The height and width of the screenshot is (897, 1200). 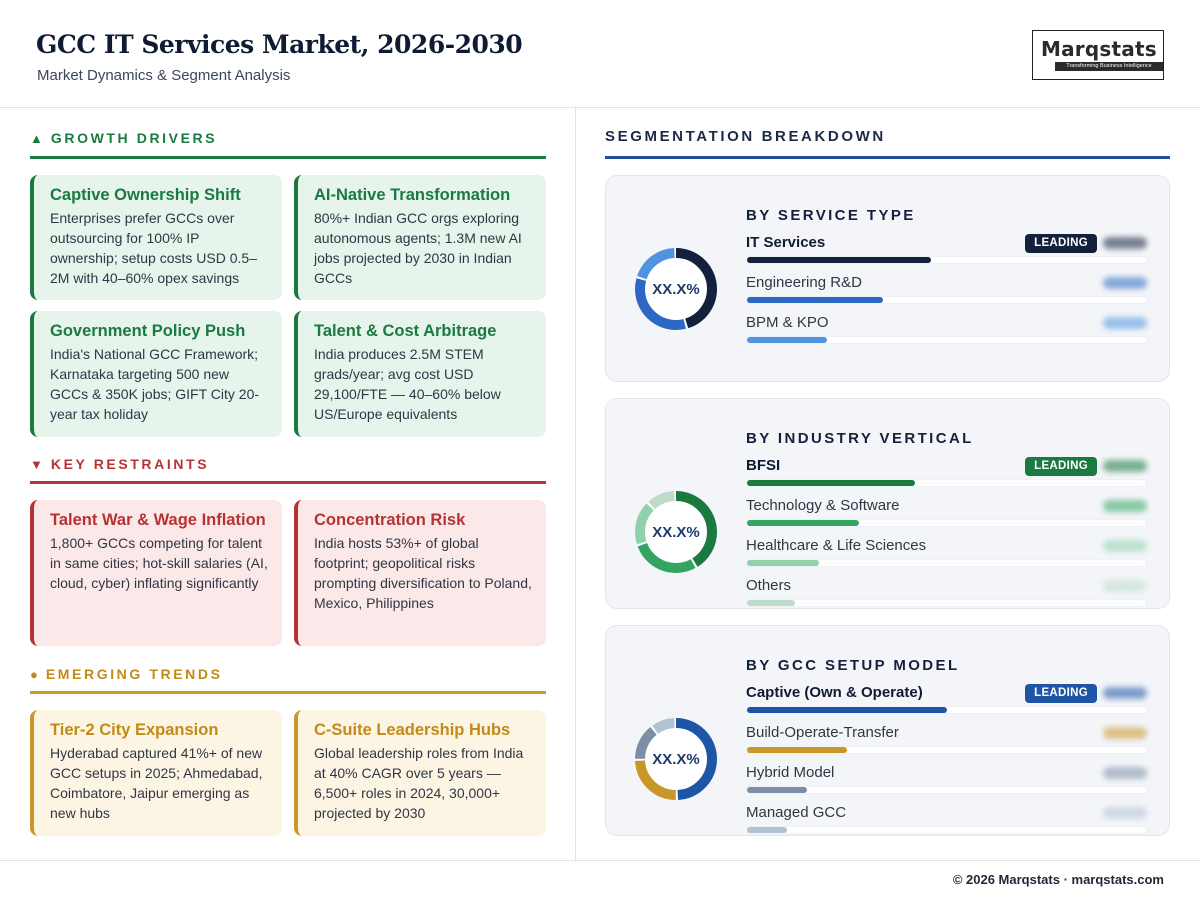 What do you see at coordinates (288, 692) in the screenshot?
I see `emerging-trends-rule` at bounding box center [288, 692].